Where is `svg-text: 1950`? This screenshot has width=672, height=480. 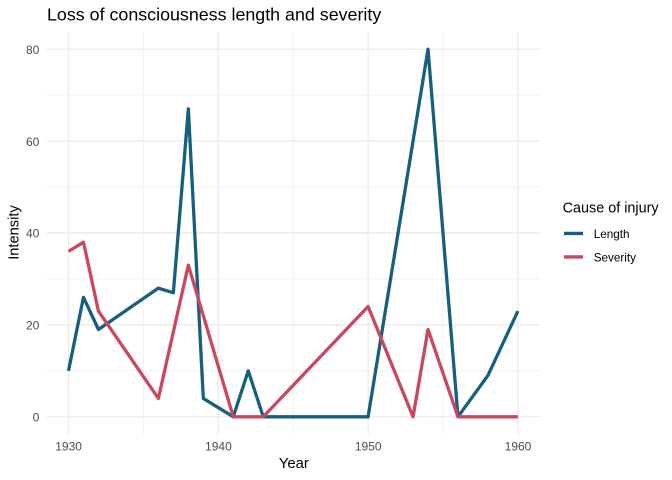 svg-text: 1950 is located at coordinates (368, 446).